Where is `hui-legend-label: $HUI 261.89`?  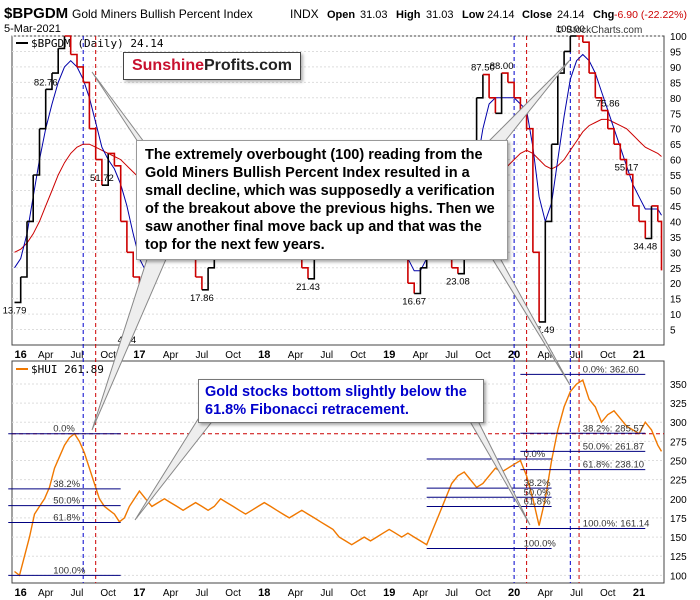 hui-legend-label: $HUI 261.89 is located at coordinates (67, 369).